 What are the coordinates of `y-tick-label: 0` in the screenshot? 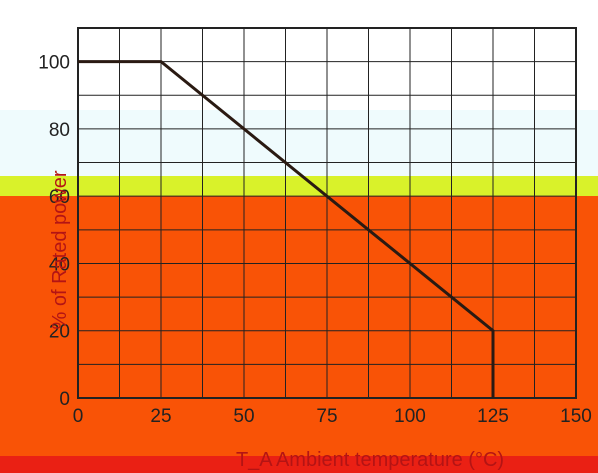 It's located at (64, 399).